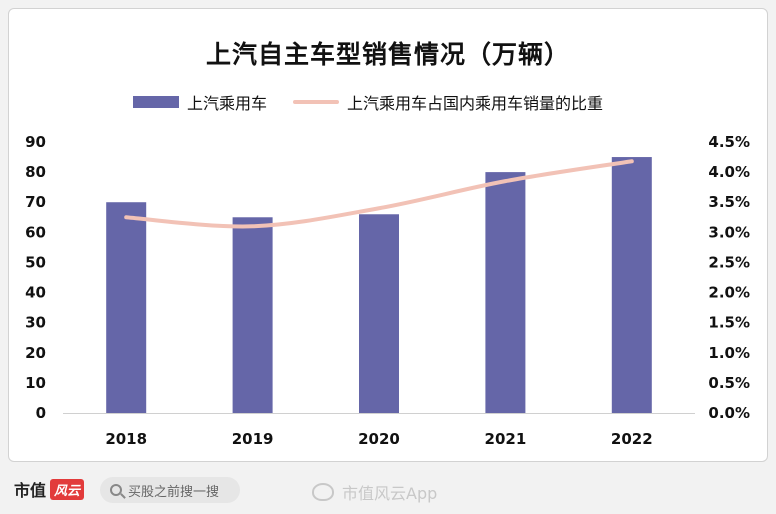 The height and width of the screenshot is (514, 776). What do you see at coordinates (729, 202) in the screenshot?
I see `y-tick-label-right: 3.5%` at bounding box center [729, 202].